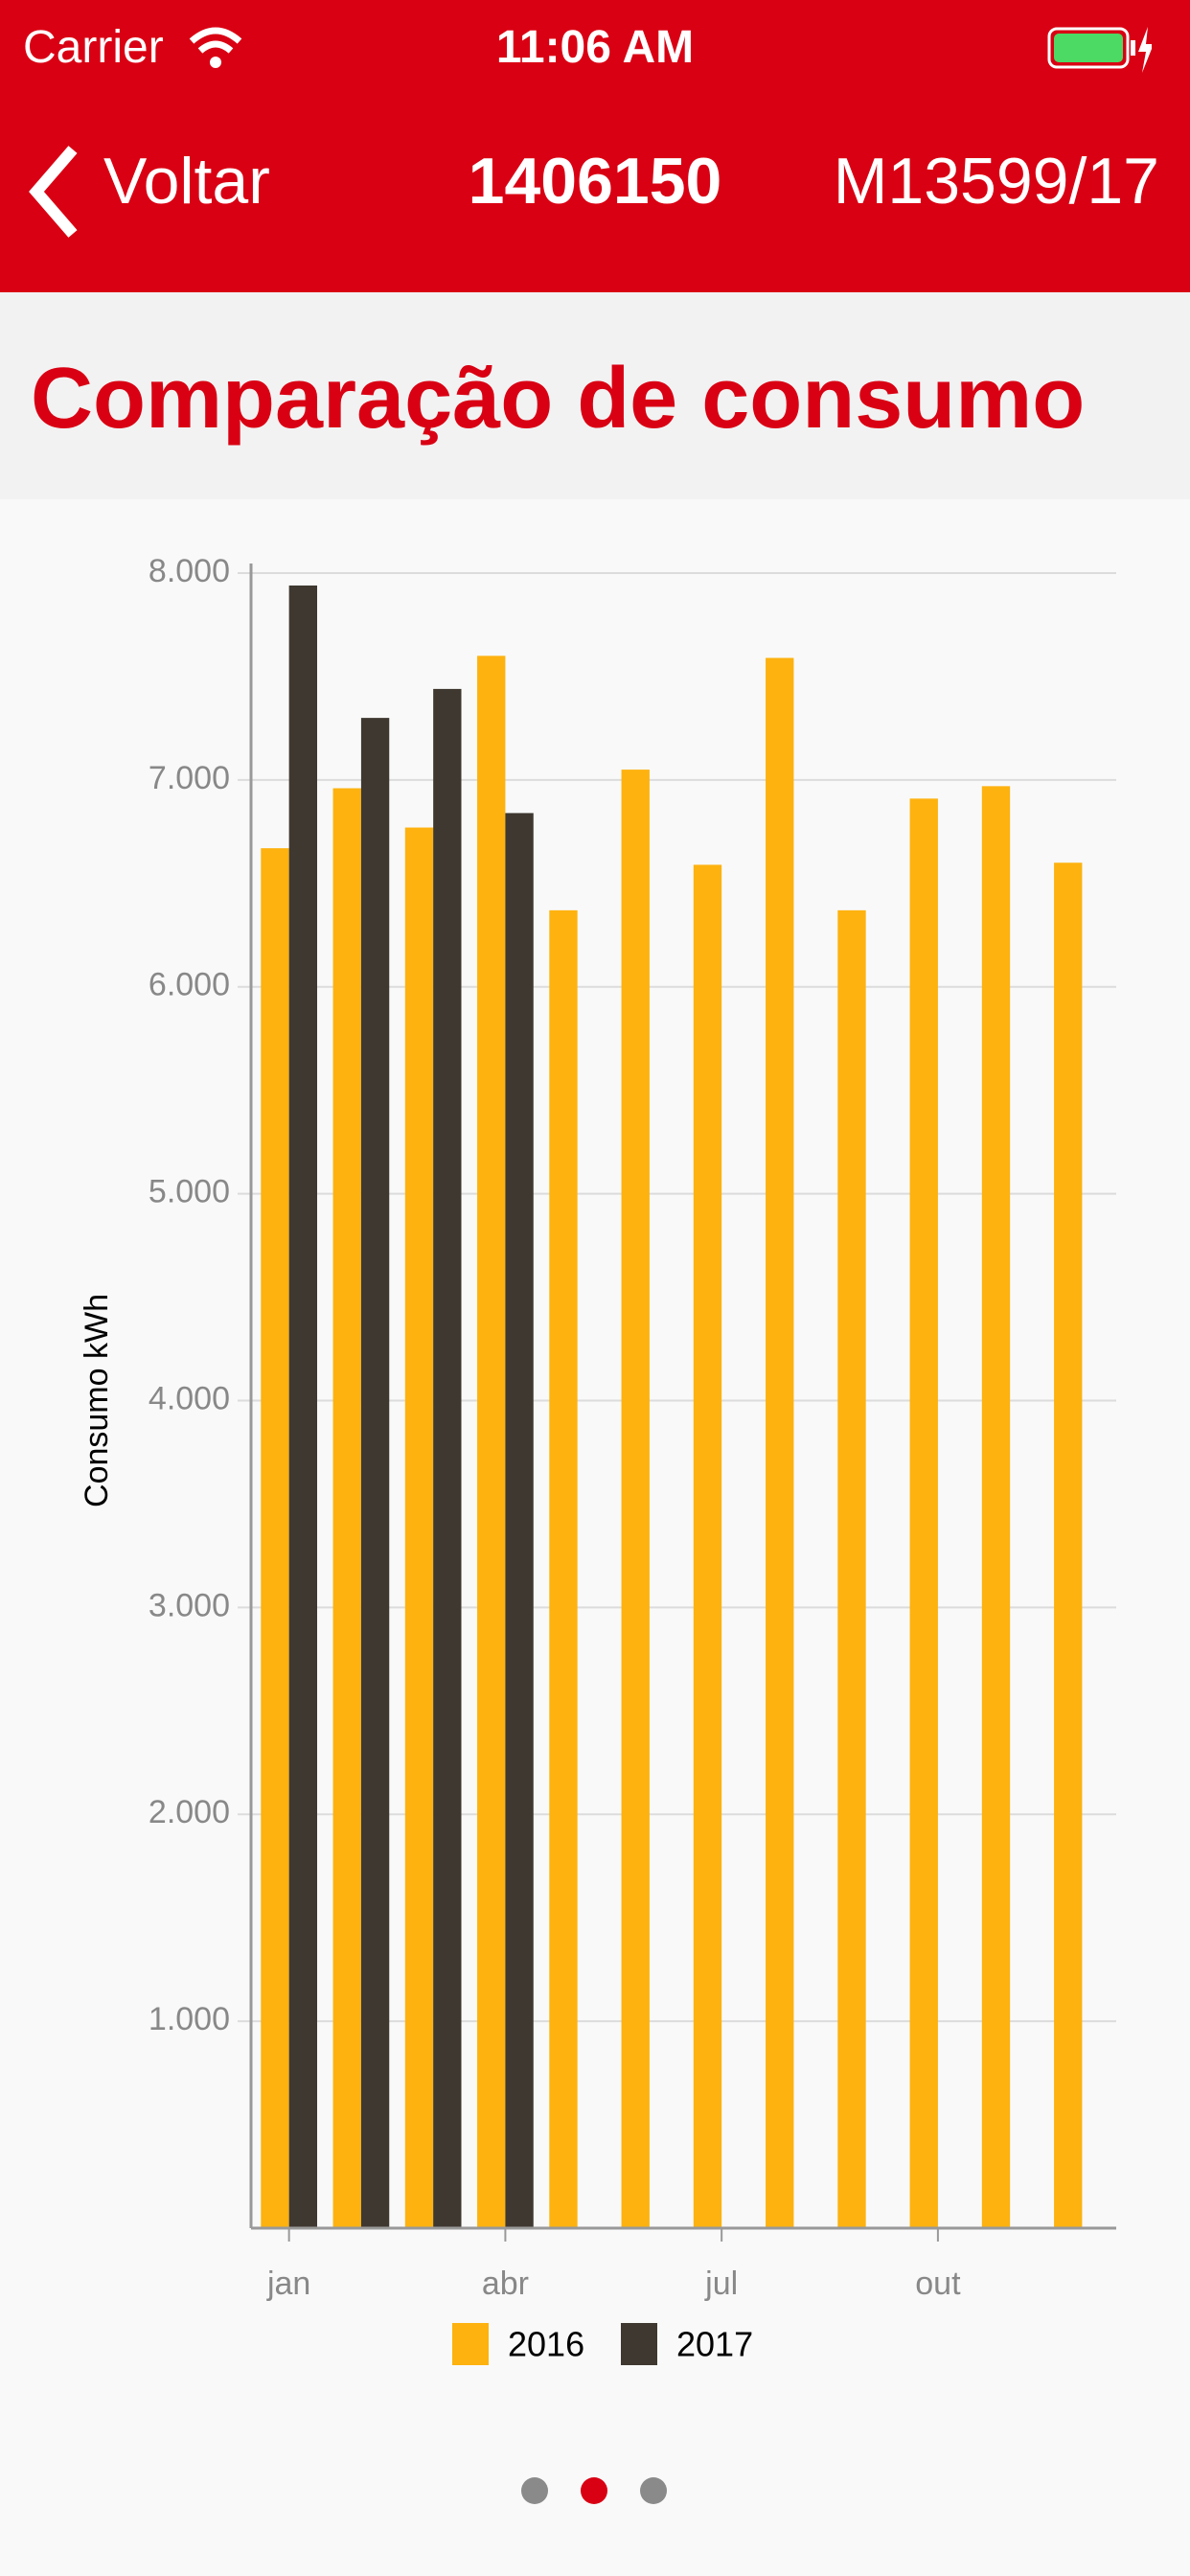  I want to click on x-tick-label: out, so click(938, 2284).